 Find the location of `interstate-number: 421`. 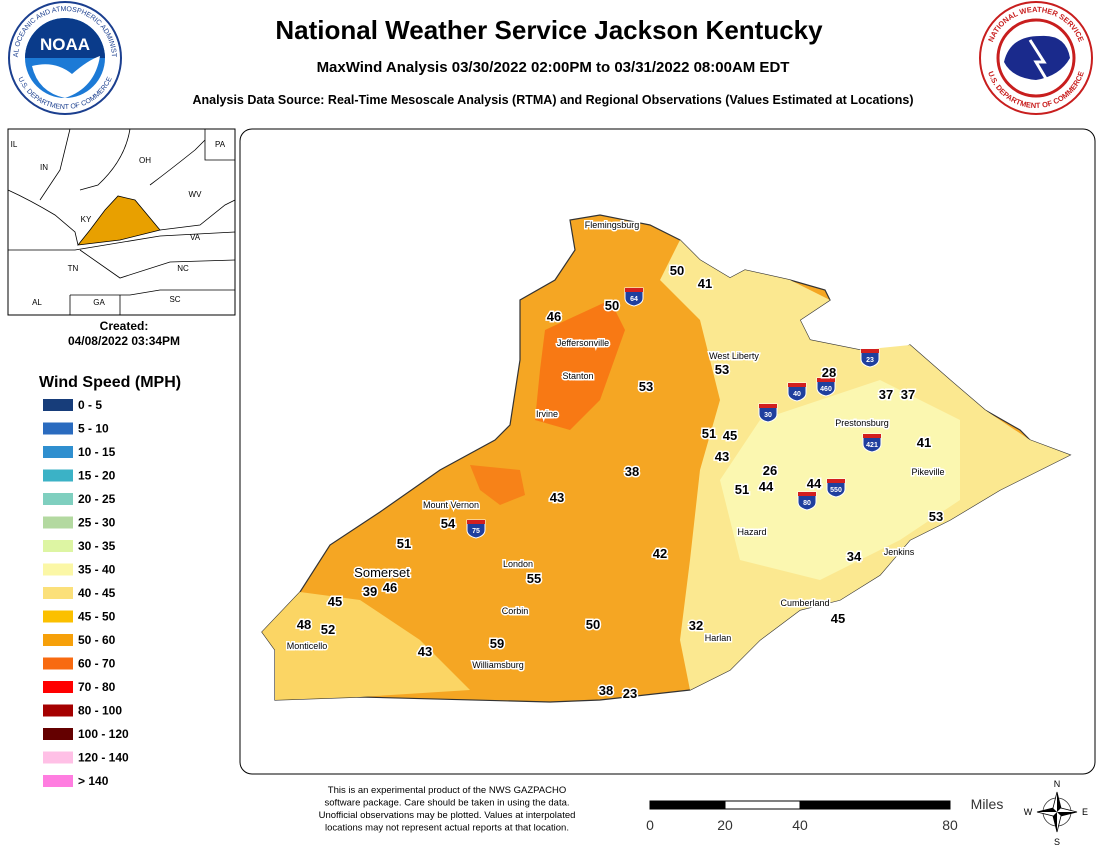

interstate-number: 421 is located at coordinates (872, 445).